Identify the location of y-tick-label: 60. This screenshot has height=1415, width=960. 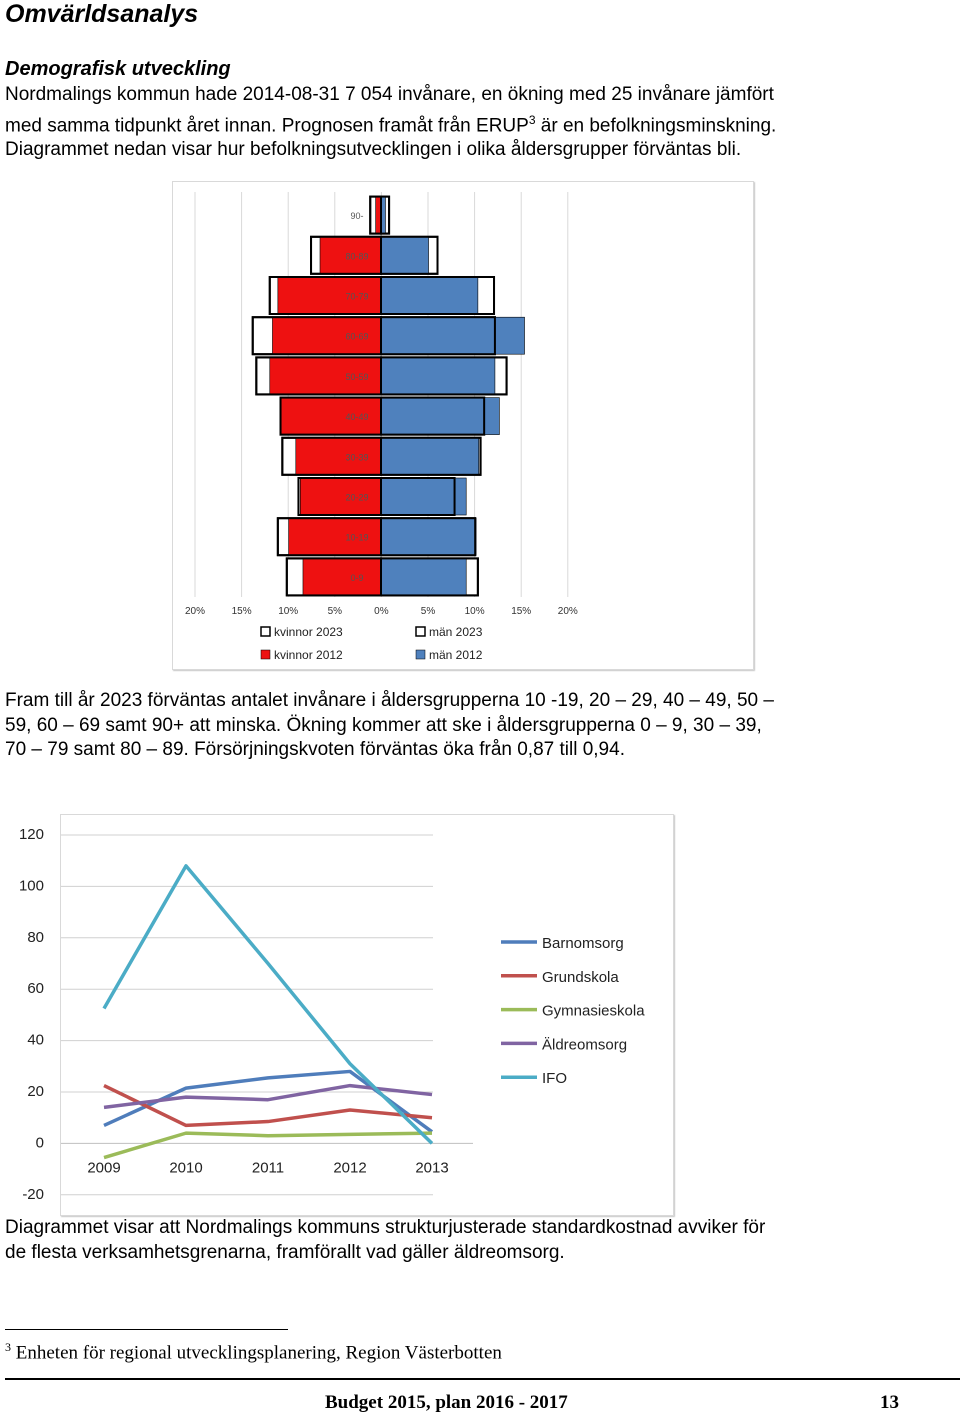
(35, 988).